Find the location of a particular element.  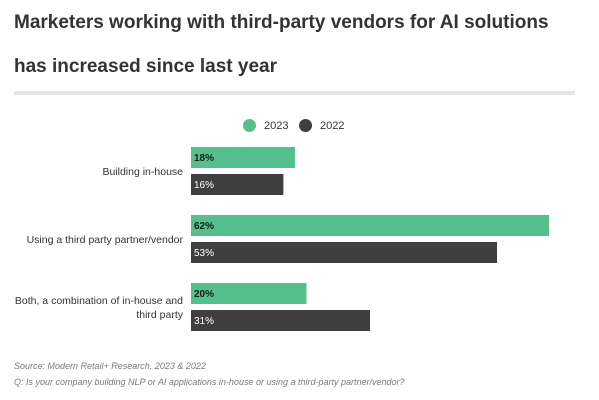

category-label: Both, a combination of in-house and is located at coordinates (99, 301).